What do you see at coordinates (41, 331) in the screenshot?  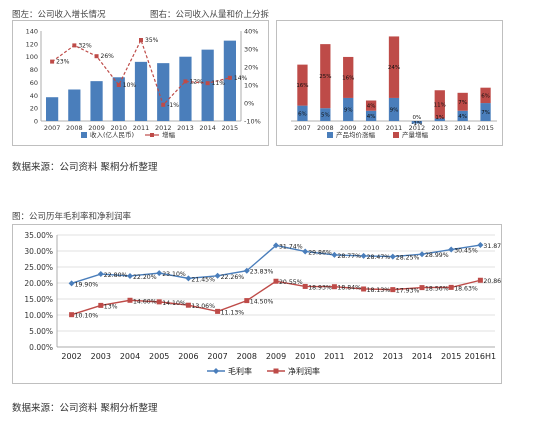 I see `y-tick-label: 5.00%` at bounding box center [41, 331].